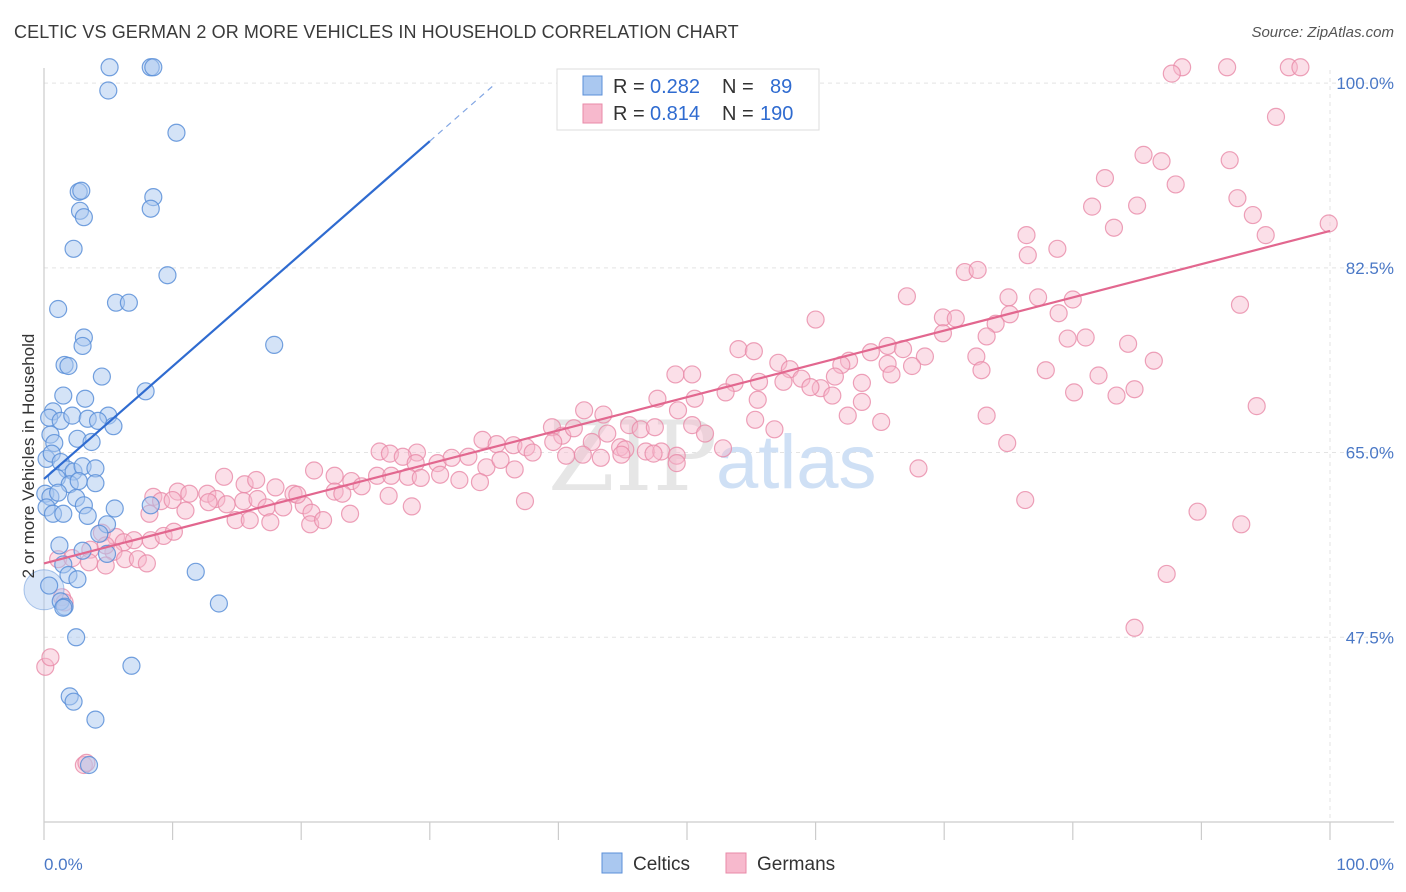  Describe the element at coordinates (612, 863) in the screenshot. I see `bottom-legend-celtics-swatch` at that location.